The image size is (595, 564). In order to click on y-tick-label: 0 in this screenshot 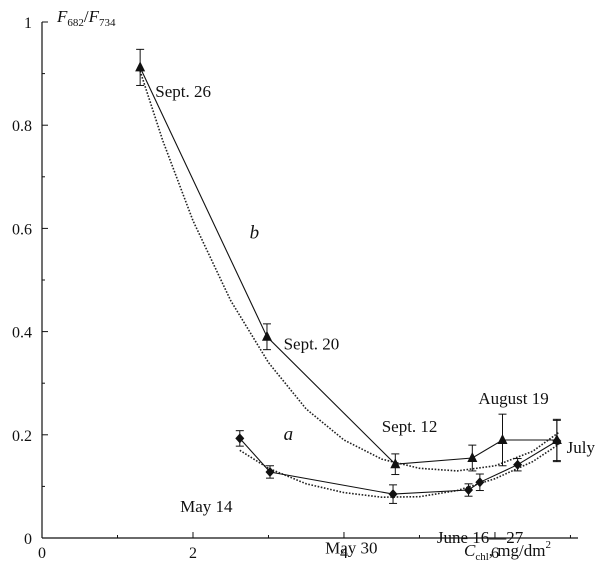, I will do `click(28, 539)`.